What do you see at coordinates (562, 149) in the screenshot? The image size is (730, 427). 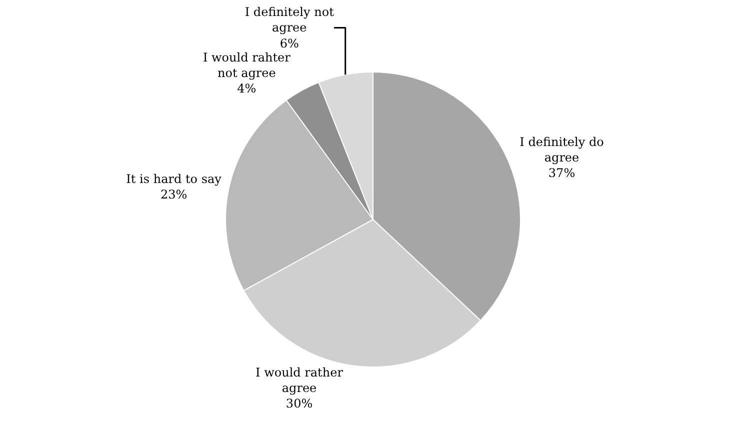 I see `slice-label: I definitely do agree` at bounding box center [562, 149].